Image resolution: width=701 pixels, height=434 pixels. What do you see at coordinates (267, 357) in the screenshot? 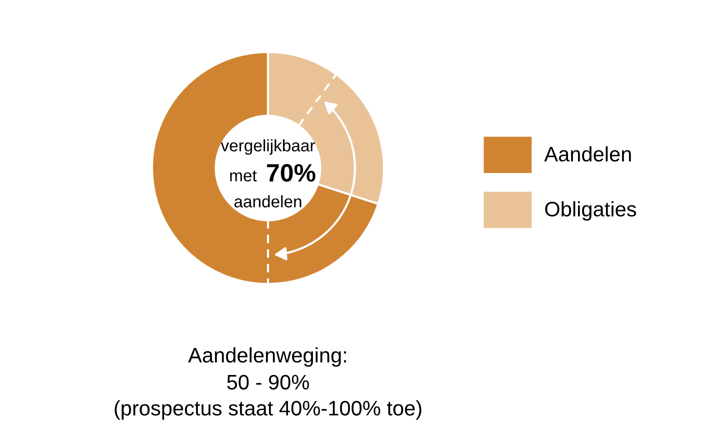
I see `text: Aandelenweging:` at bounding box center [267, 357].